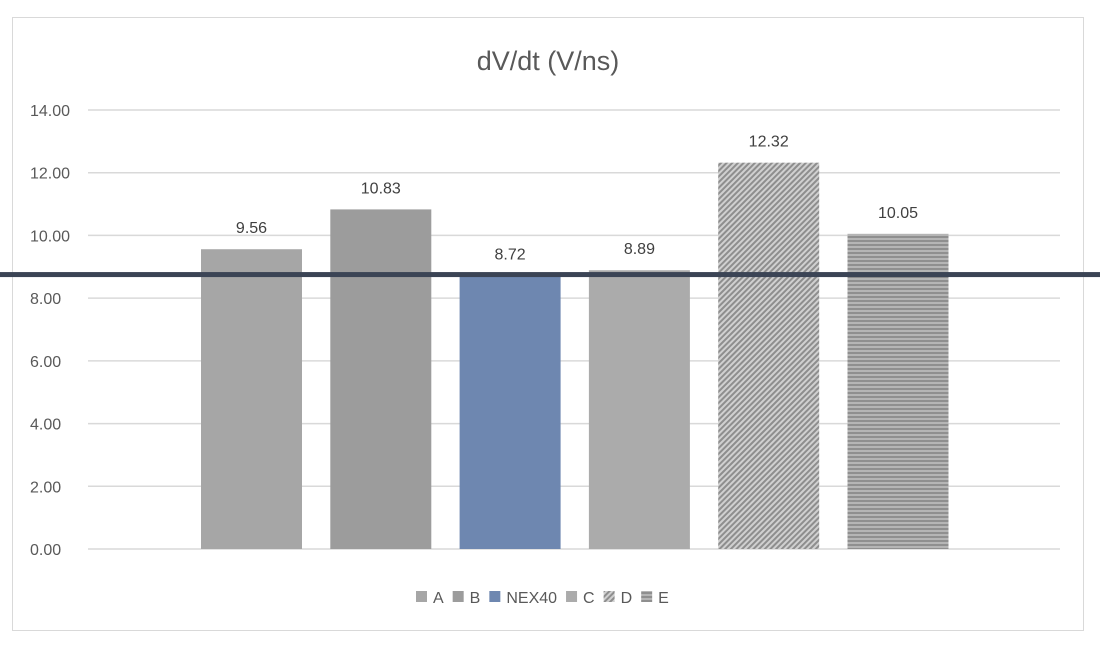 Image resolution: width=1100 pixels, height=652 pixels. What do you see at coordinates (609, 596) in the screenshot?
I see `legend-swatch-d` at bounding box center [609, 596].